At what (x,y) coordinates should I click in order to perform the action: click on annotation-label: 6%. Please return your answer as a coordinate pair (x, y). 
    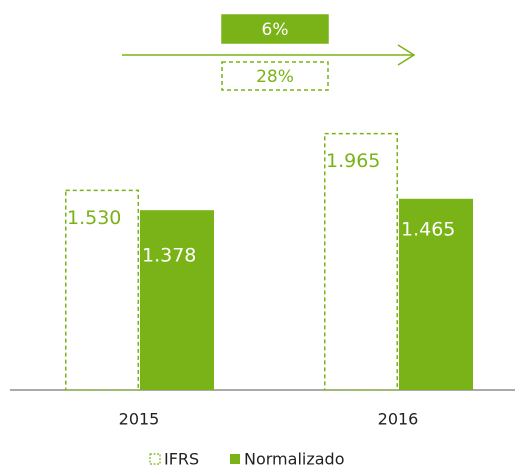
    Looking at the image, I should click on (275, 30).